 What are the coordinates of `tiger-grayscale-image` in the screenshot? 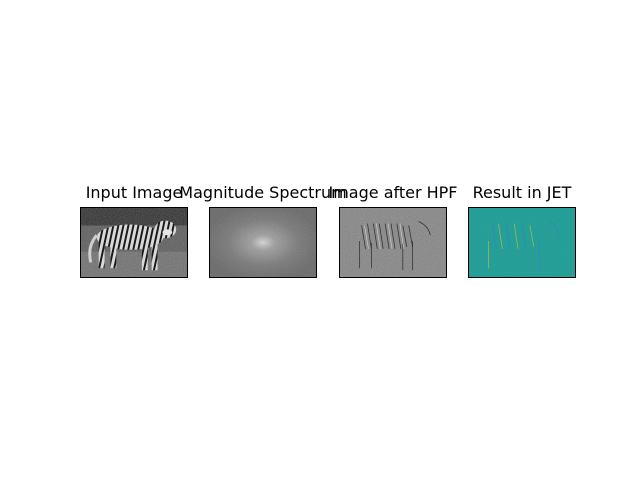 It's located at (134, 242).